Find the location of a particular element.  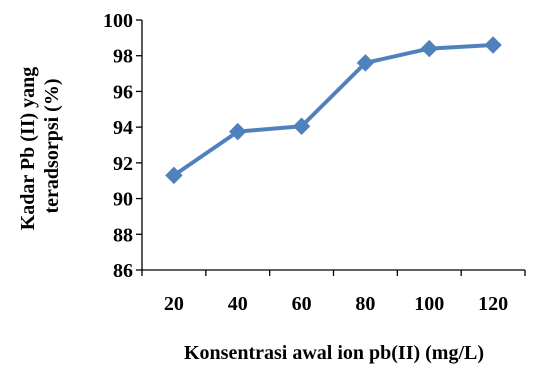

x-tick-label: 100 is located at coordinates (429, 304).